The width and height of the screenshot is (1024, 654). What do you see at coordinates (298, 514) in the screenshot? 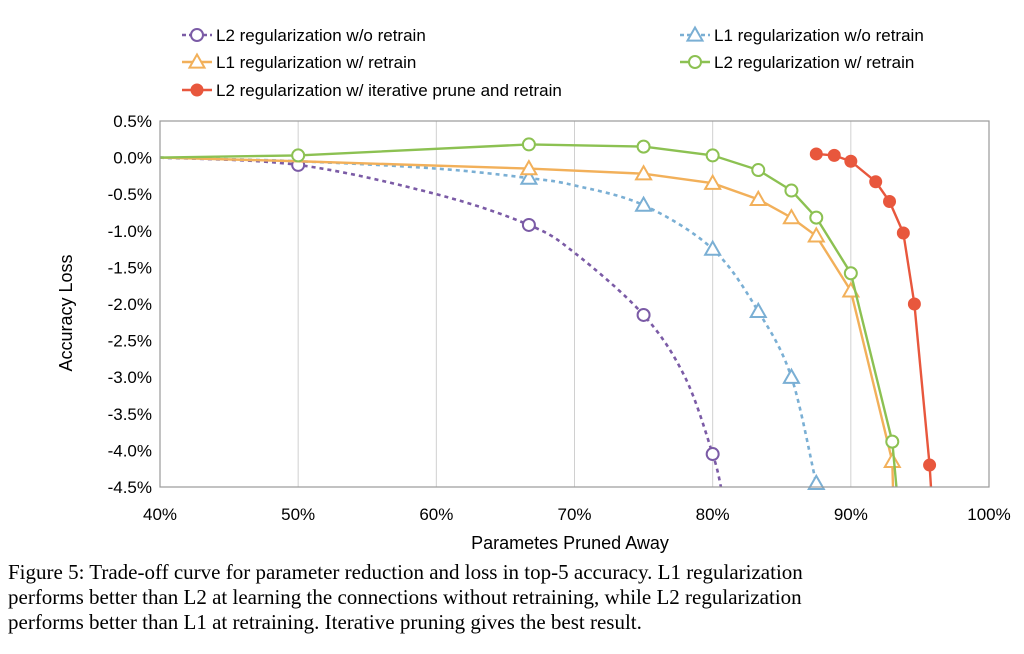
I see `x-tick-label: 50%` at bounding box center [298, 514].